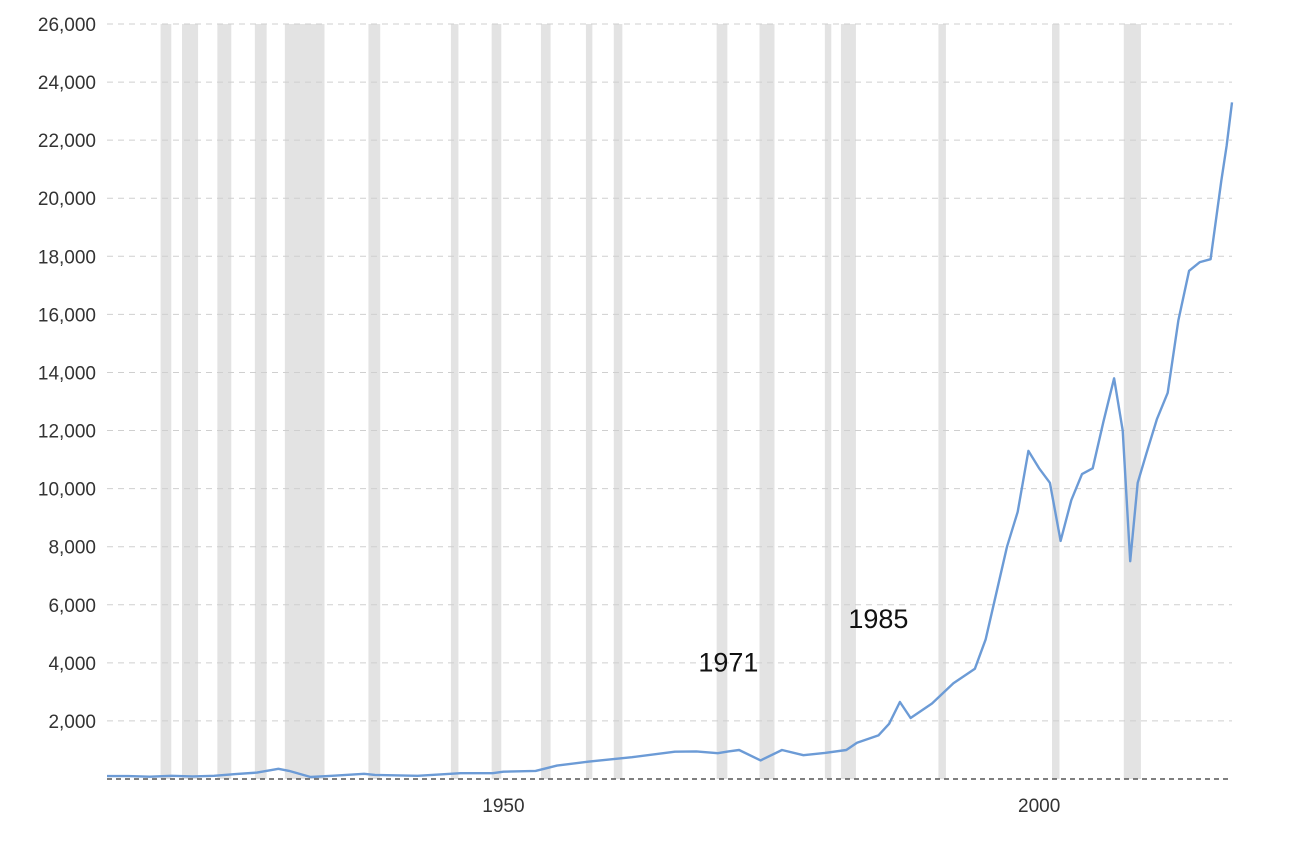 This screenshot has width=1308, height=845. I want to click on y-tick-label: 24,000, so click(67, 83).